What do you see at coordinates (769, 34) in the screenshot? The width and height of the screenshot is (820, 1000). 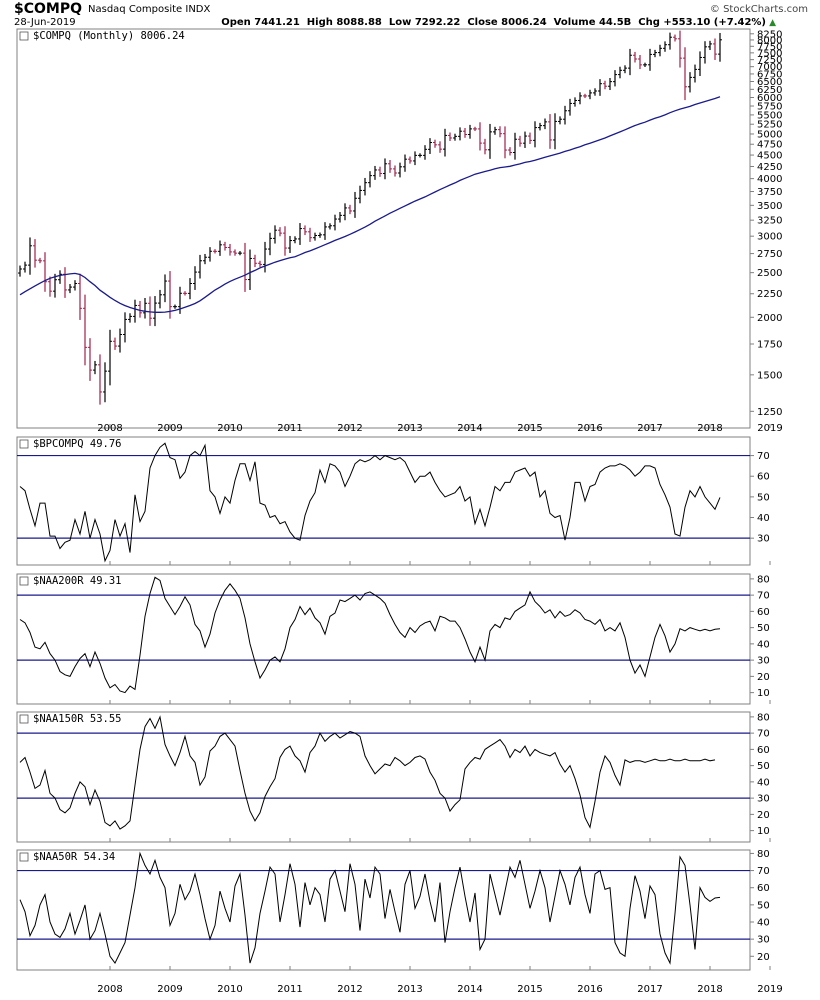 I see `y-tick-label: 8250` at bounding box center [769, 34].